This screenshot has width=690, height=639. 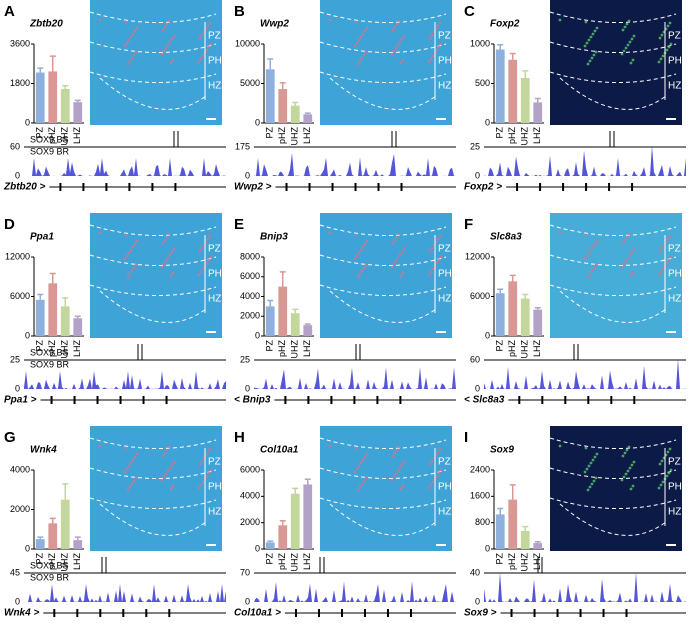 I want to click on y-tick-label: 2000, so click(x=20, y=509).